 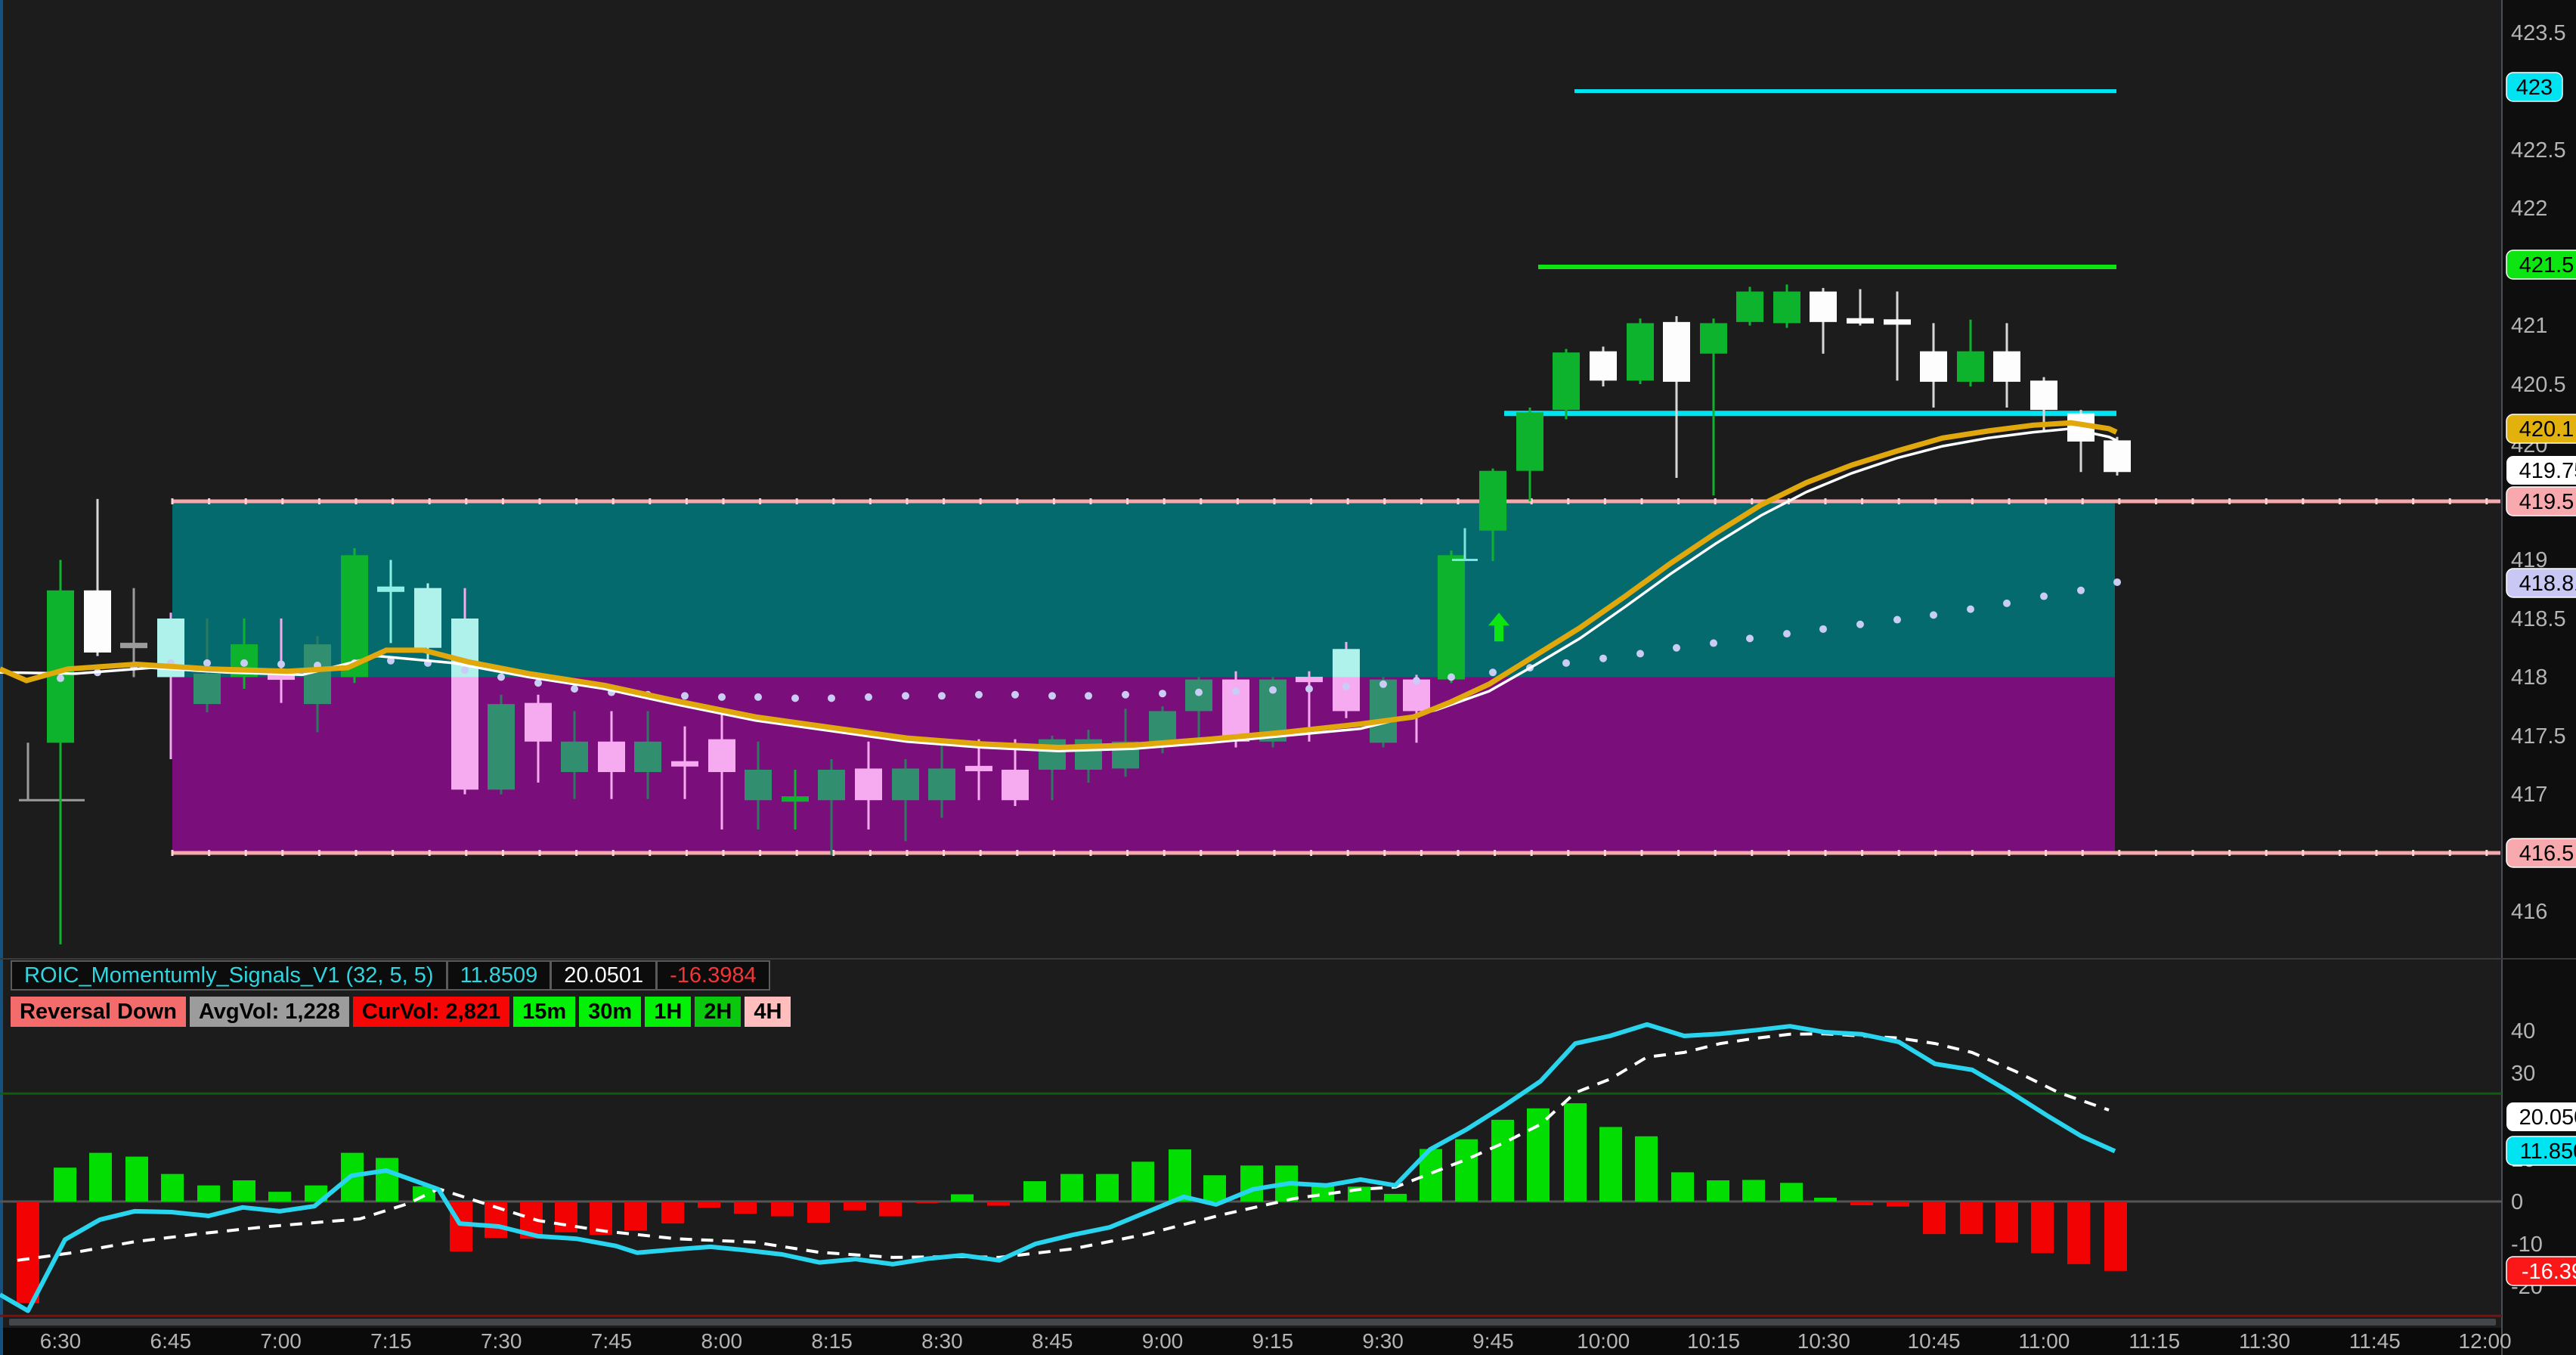 I want to click on time-tick-label: 8:00, so click(x=722, y=1341).